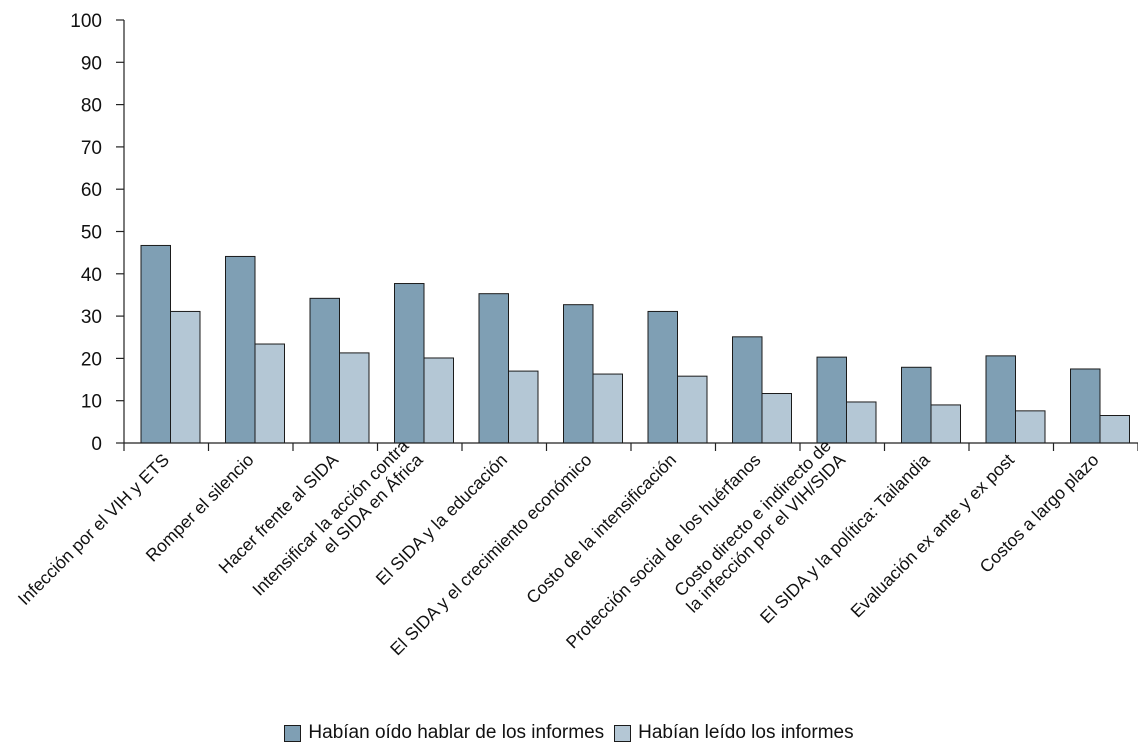 This screenshot has width=1138, height=748. Describe the element at coordinates (91, 275) in the screenshot. I see `y-tick-label: 40` at that location.